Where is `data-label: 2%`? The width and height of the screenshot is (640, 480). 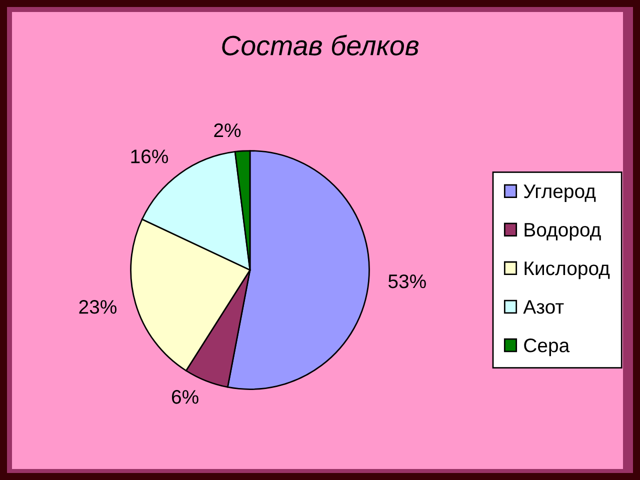 data-label: 2% is located at coordinates (227, 130).